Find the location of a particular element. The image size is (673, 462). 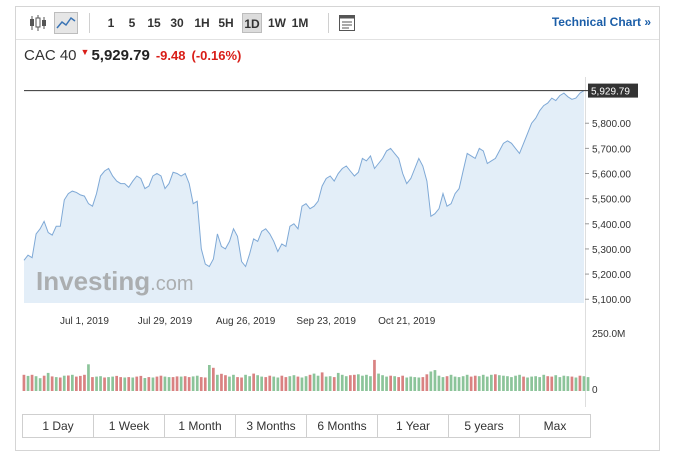

price-change: -9.48 is located at coordinates (170, 55).